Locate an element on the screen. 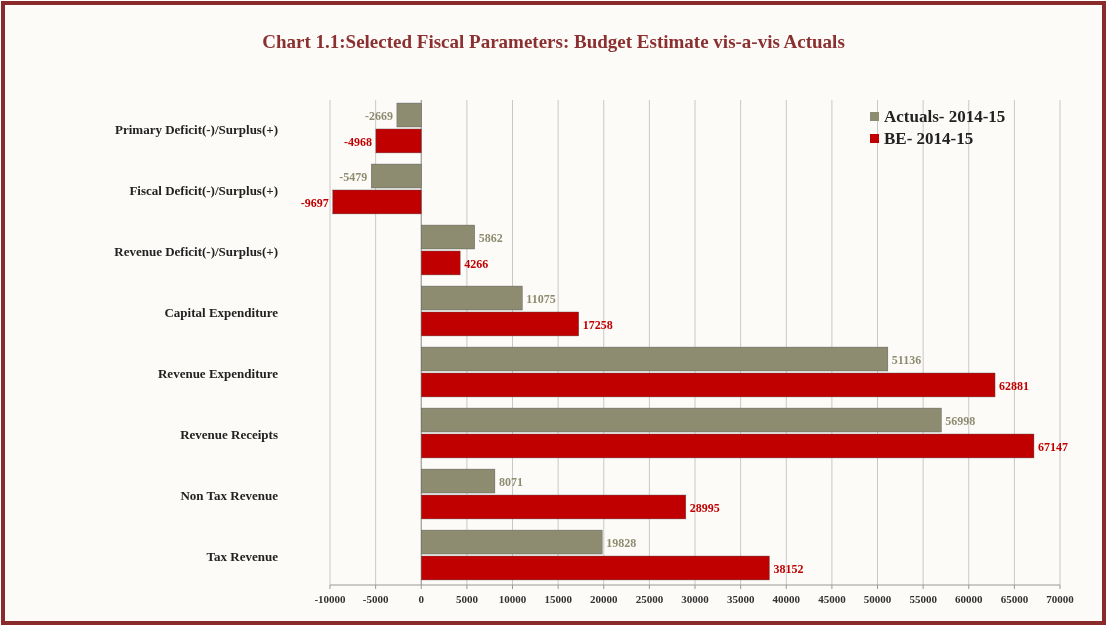 Image resolution: width=1107 pixels, height=626 pixels. x-tick-label: 0 is located at coordinates (421, 599).